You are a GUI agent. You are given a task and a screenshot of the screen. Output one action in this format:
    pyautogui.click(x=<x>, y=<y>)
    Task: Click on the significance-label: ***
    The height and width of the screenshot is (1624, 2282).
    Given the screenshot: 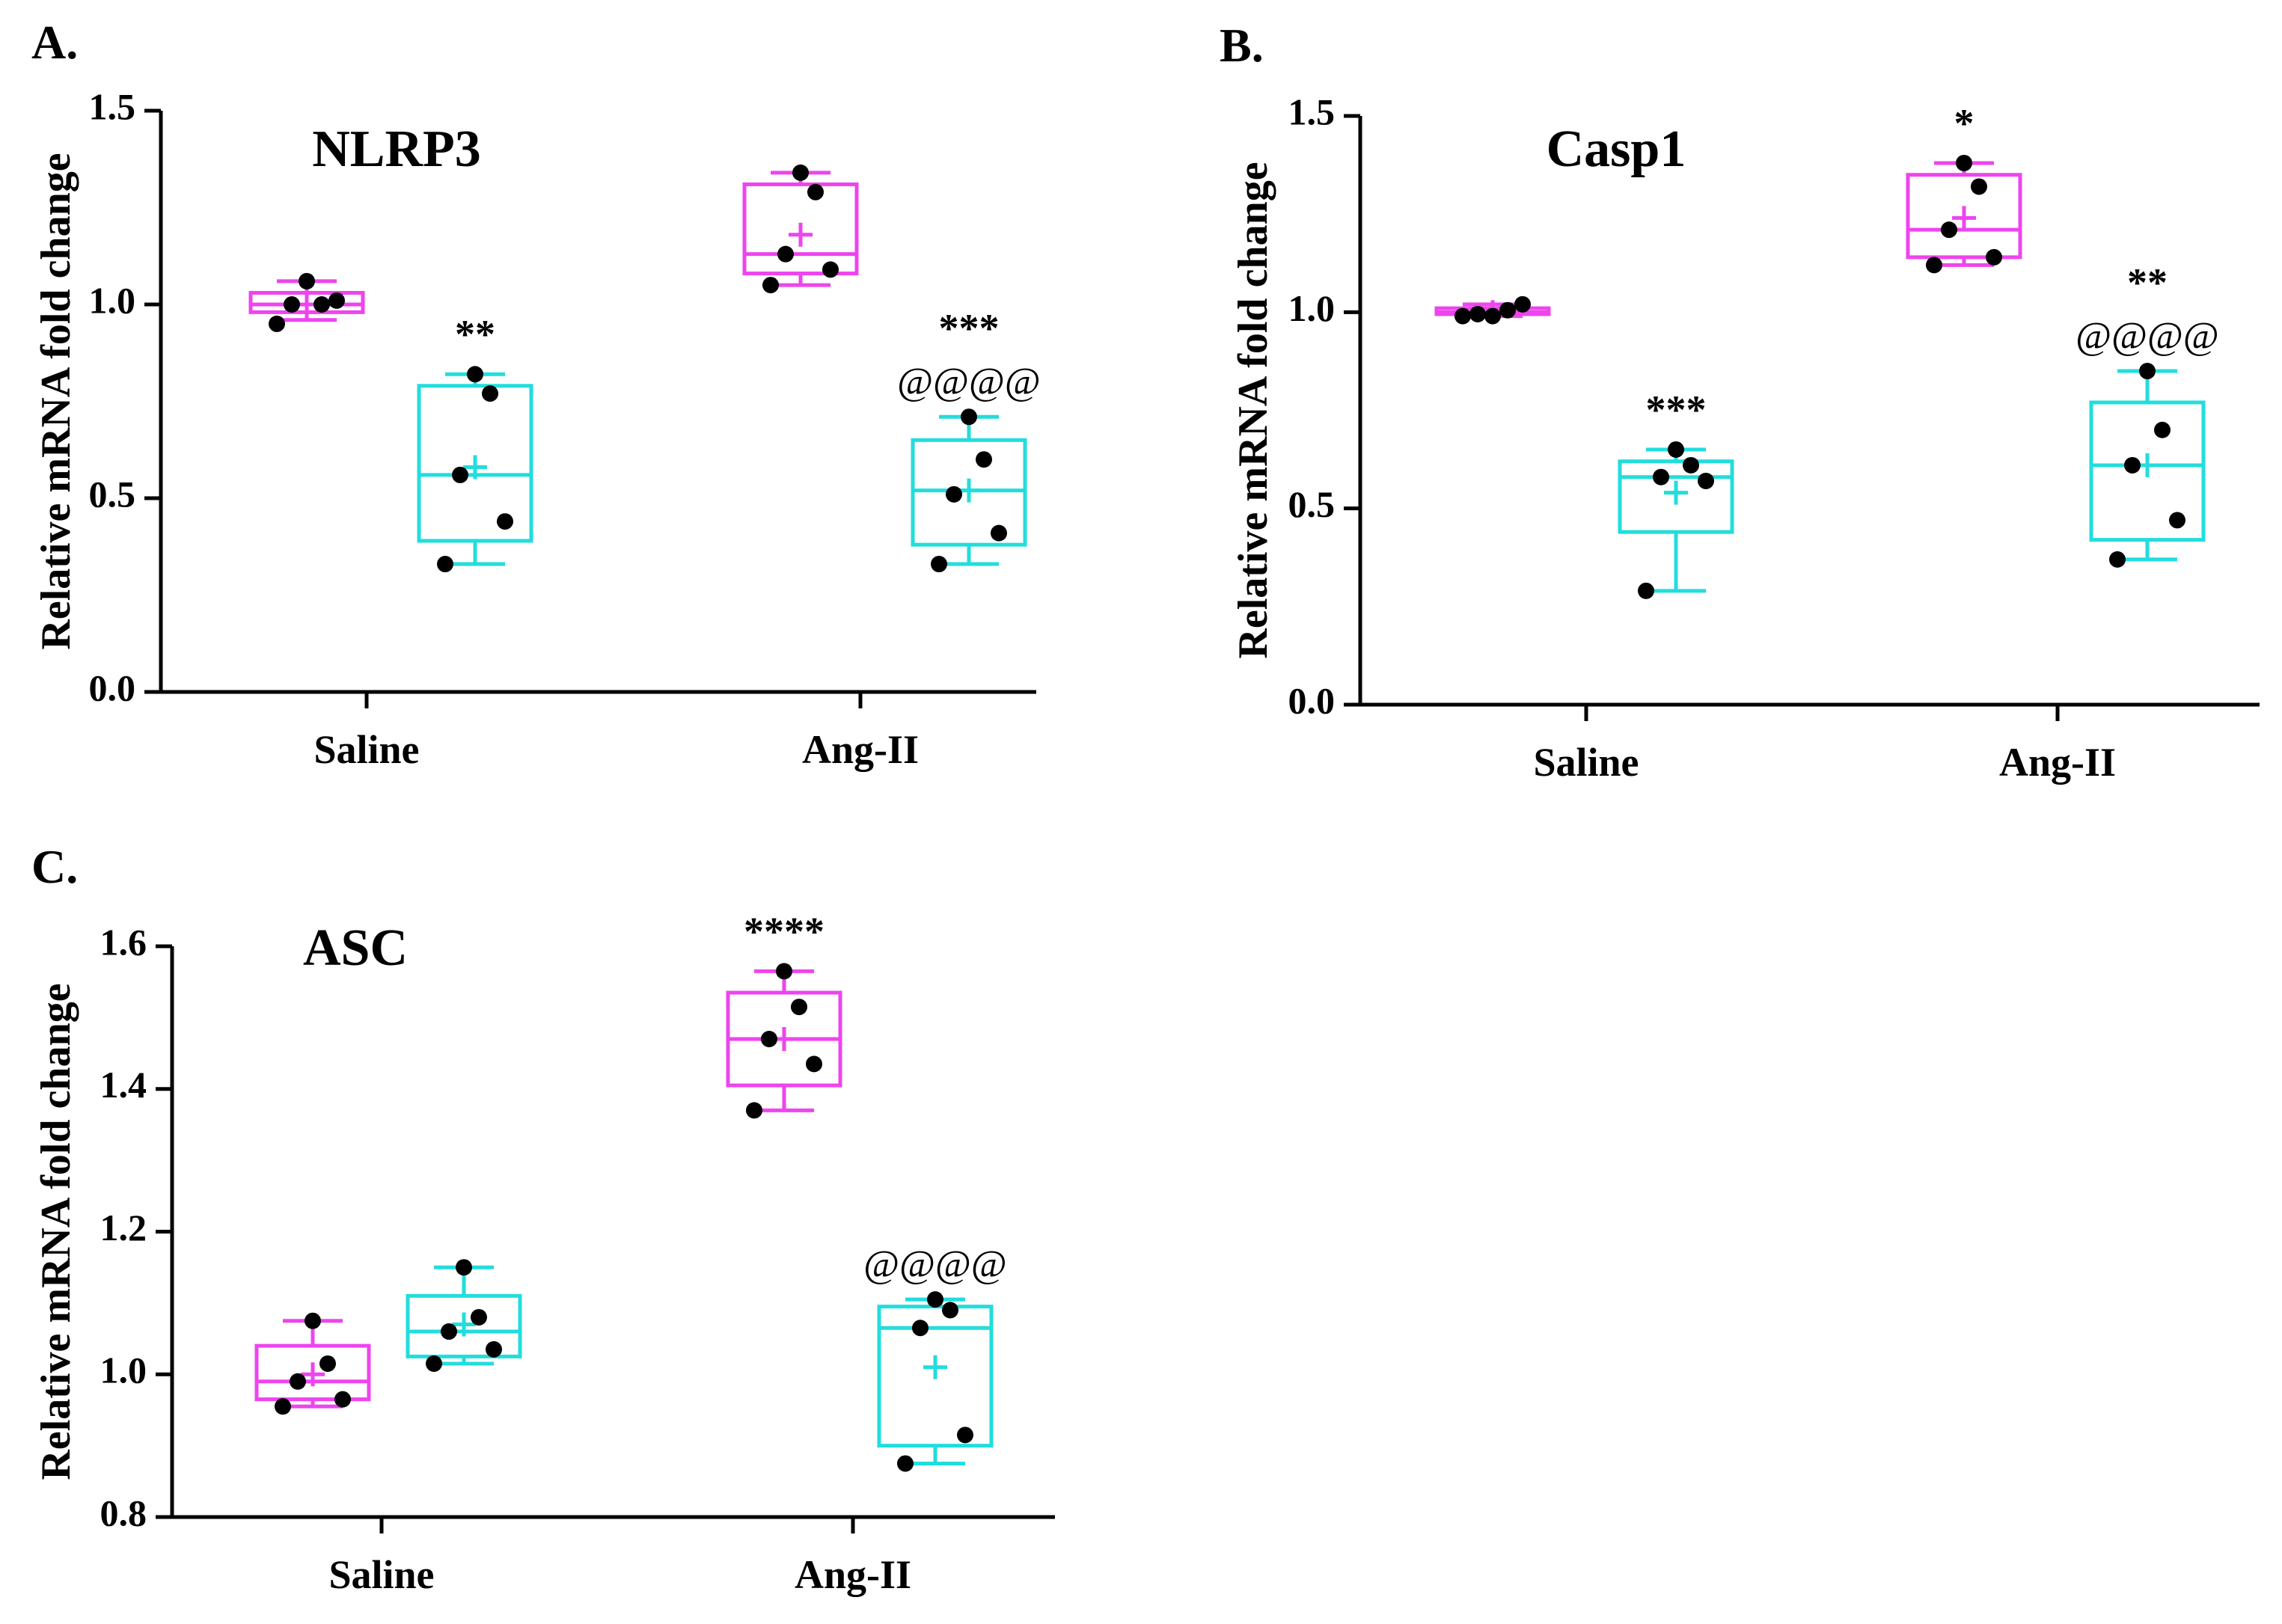 What is the action you would take?
    pyautogui.click(x=969, y=328)
    